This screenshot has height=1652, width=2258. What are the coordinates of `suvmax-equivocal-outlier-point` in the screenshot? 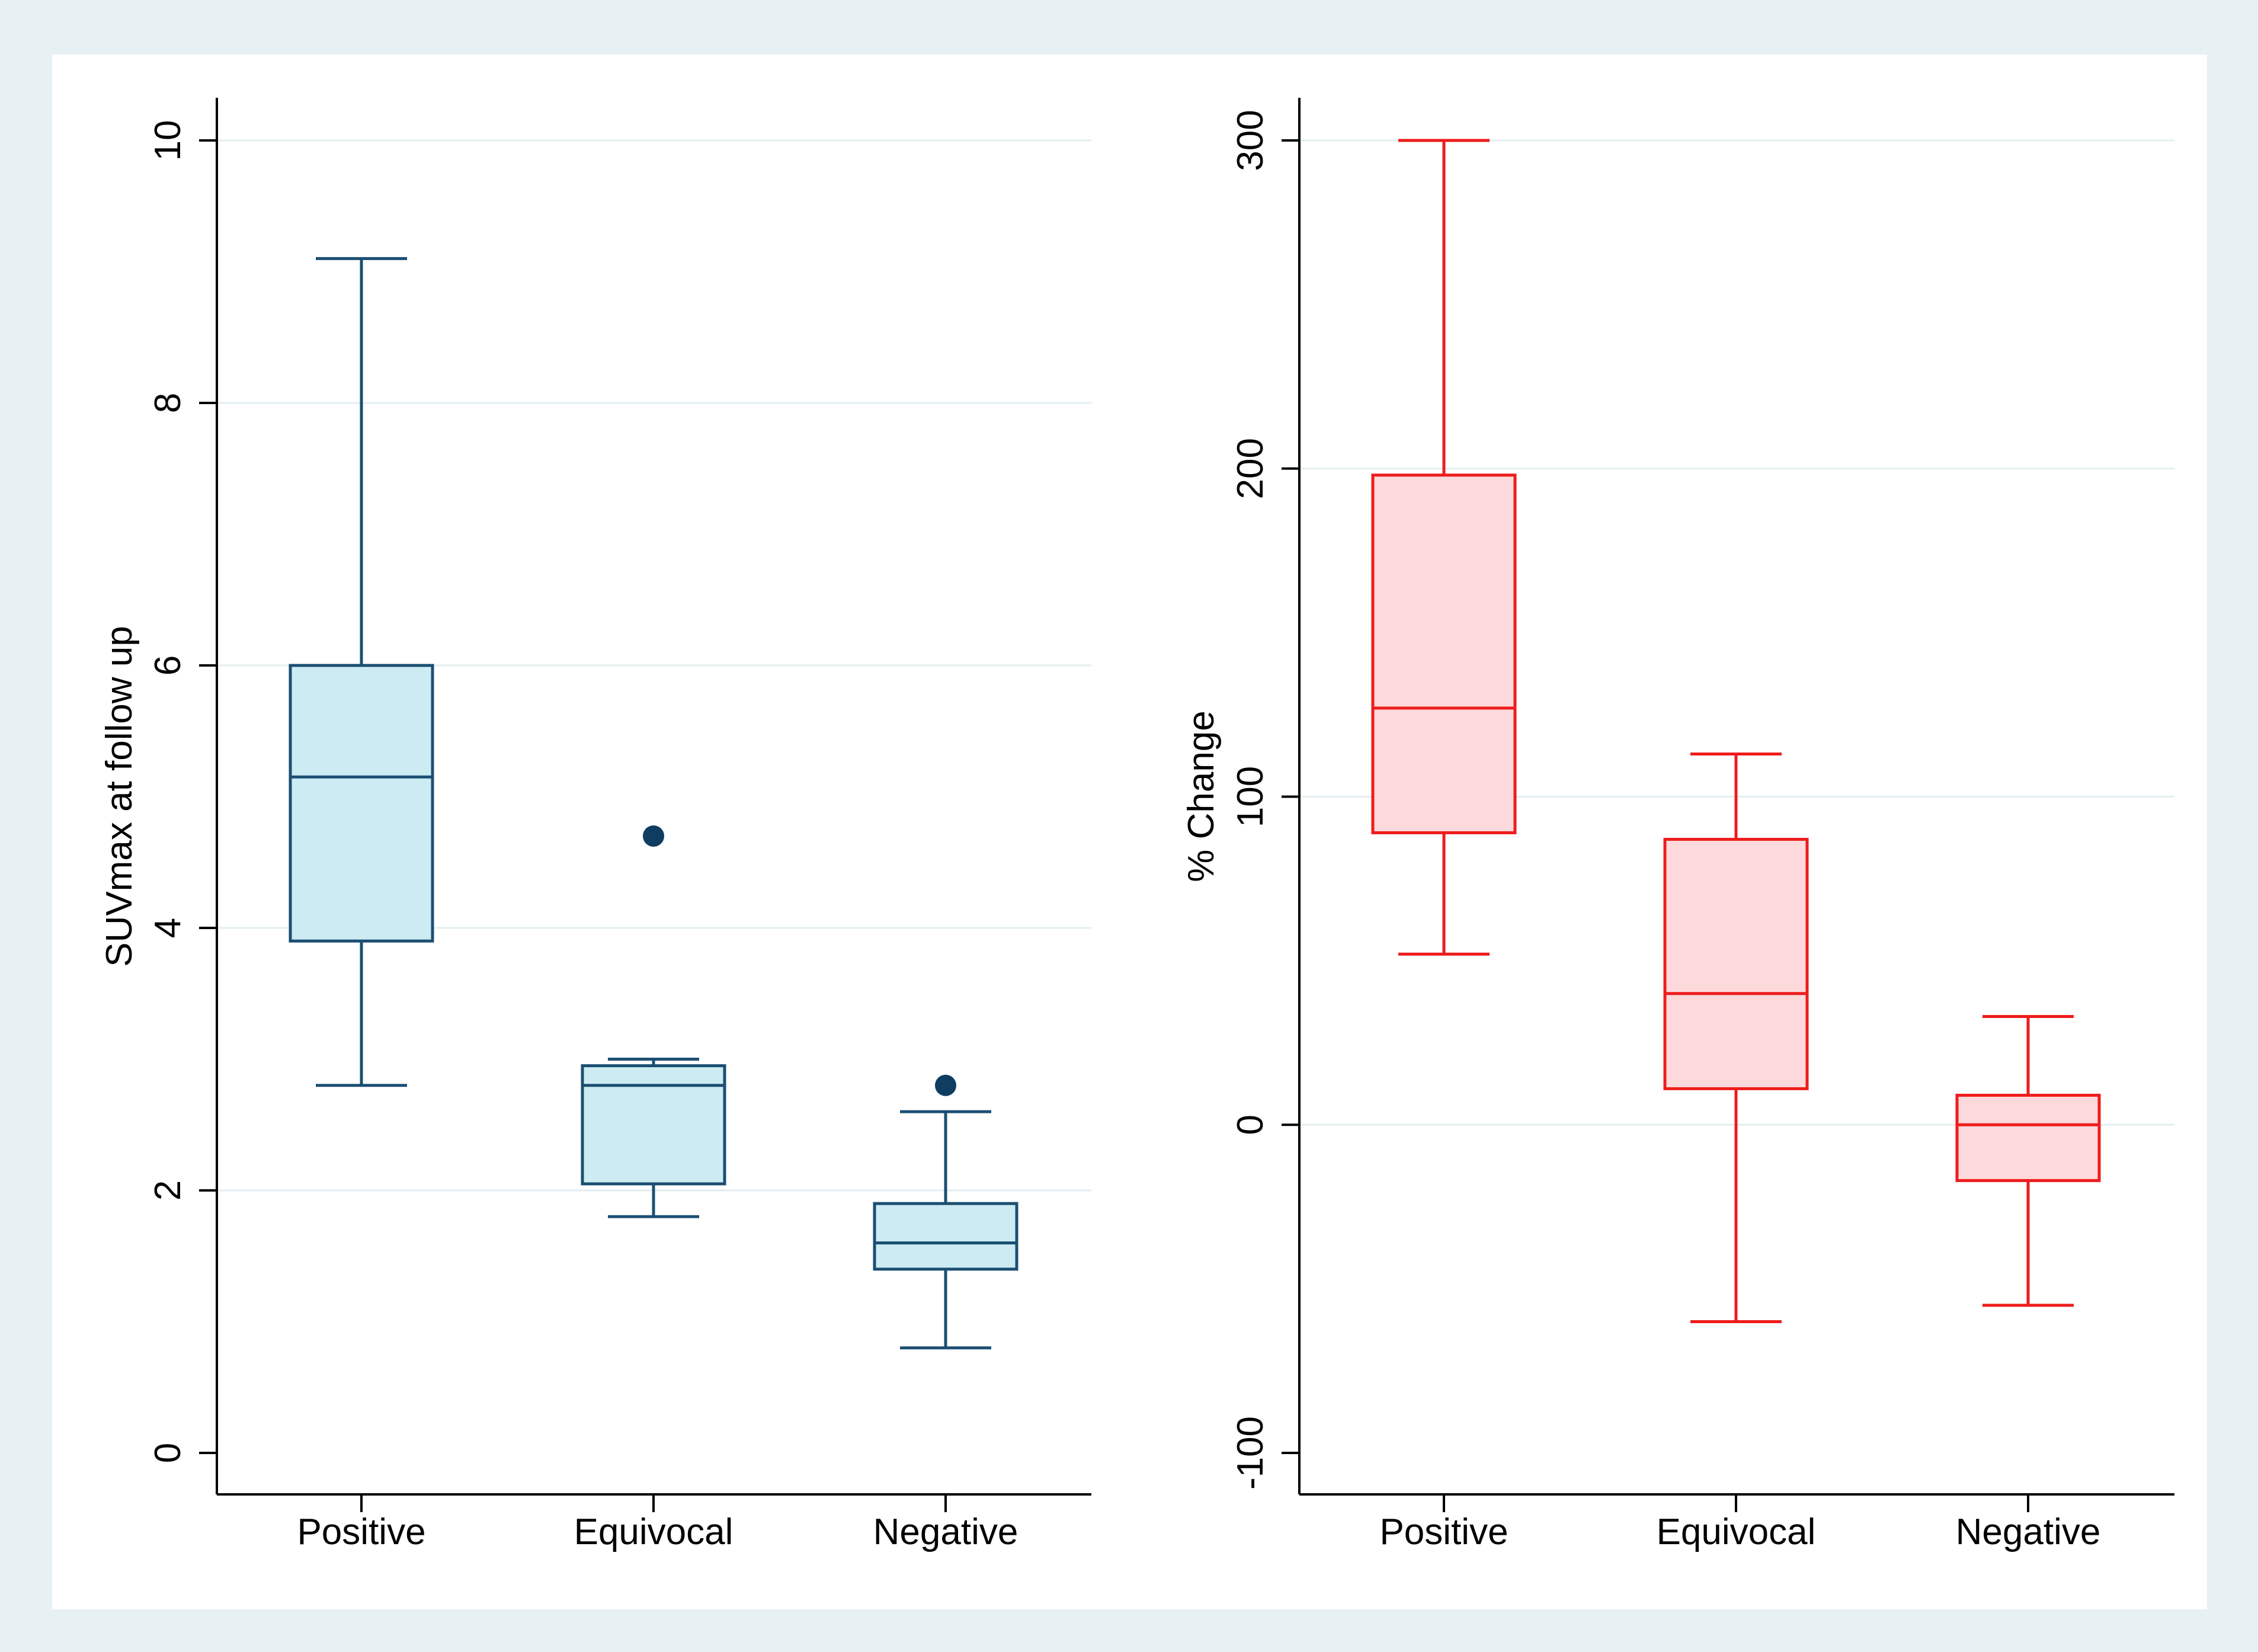 It's located at (653, 836).